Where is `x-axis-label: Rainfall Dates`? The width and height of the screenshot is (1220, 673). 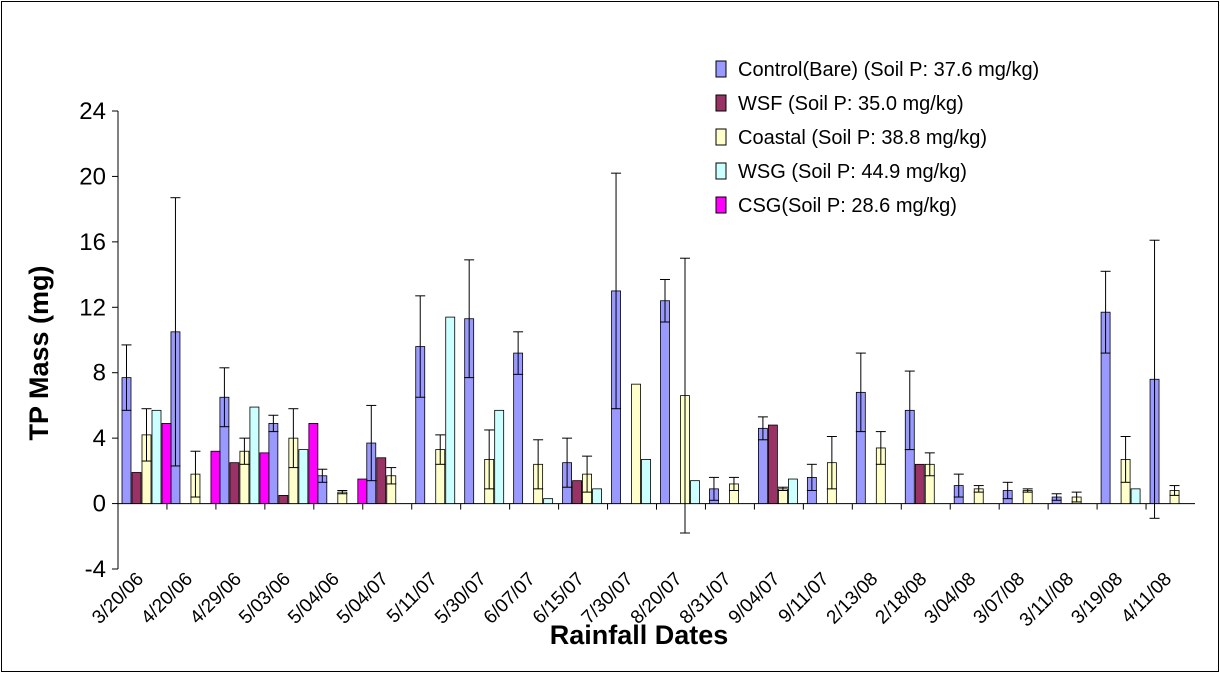
x-axis-label: Rainfall Dates is located at coordinates (639, 635).